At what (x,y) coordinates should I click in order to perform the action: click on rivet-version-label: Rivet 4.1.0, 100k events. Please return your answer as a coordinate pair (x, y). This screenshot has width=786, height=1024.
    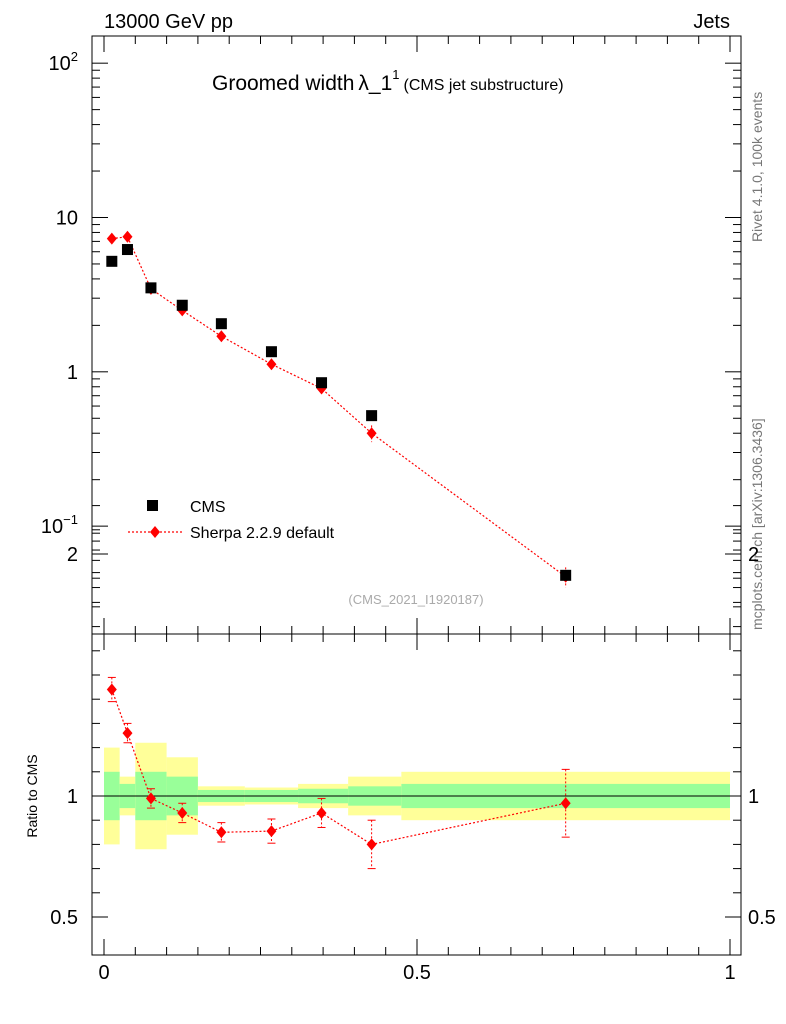
    Looking at the image, I should click on (757, 167).